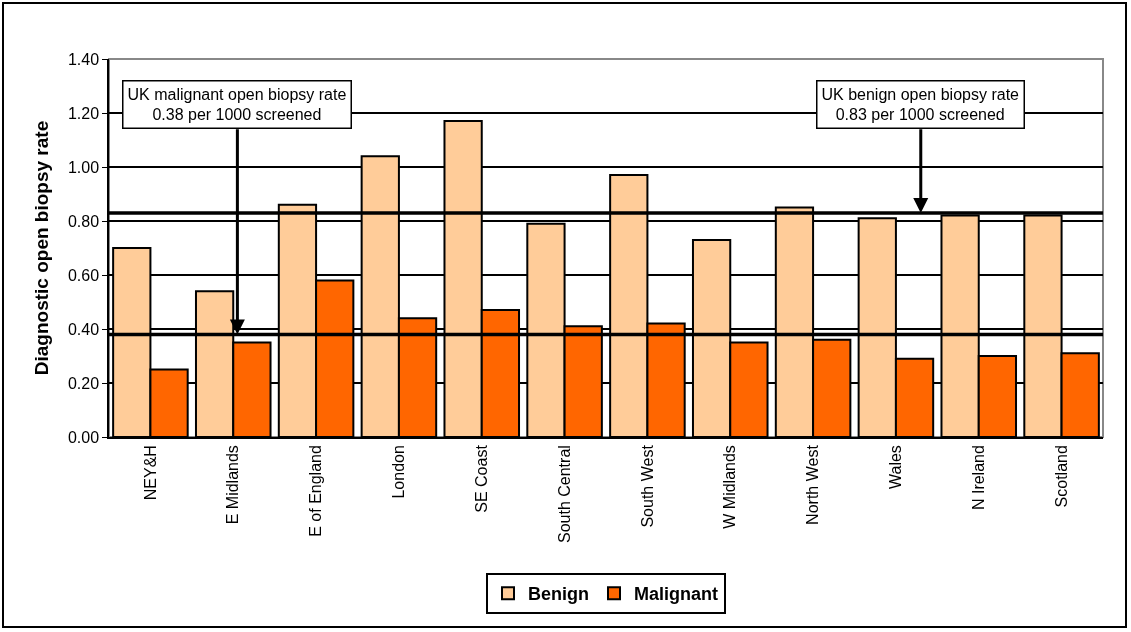  What do you see at coordinates (83, 221) in the screenshot?
I see `y-tick-label: 0.80` at bounding box center [83, 221].